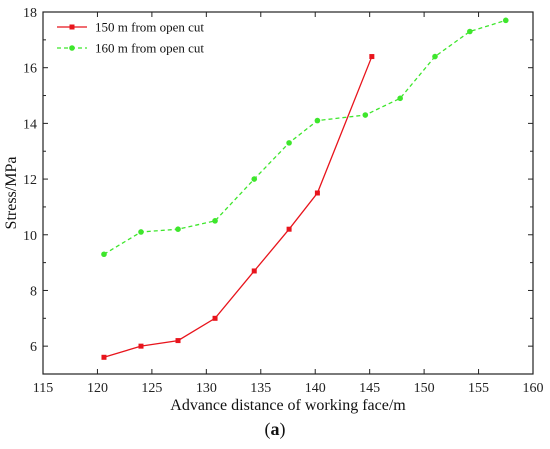 The image size is (550, 449). What do you see at coordinates (267, 429) in the screenshot?
I see `caption-open-paren: (` at bounding box center [267, 429].